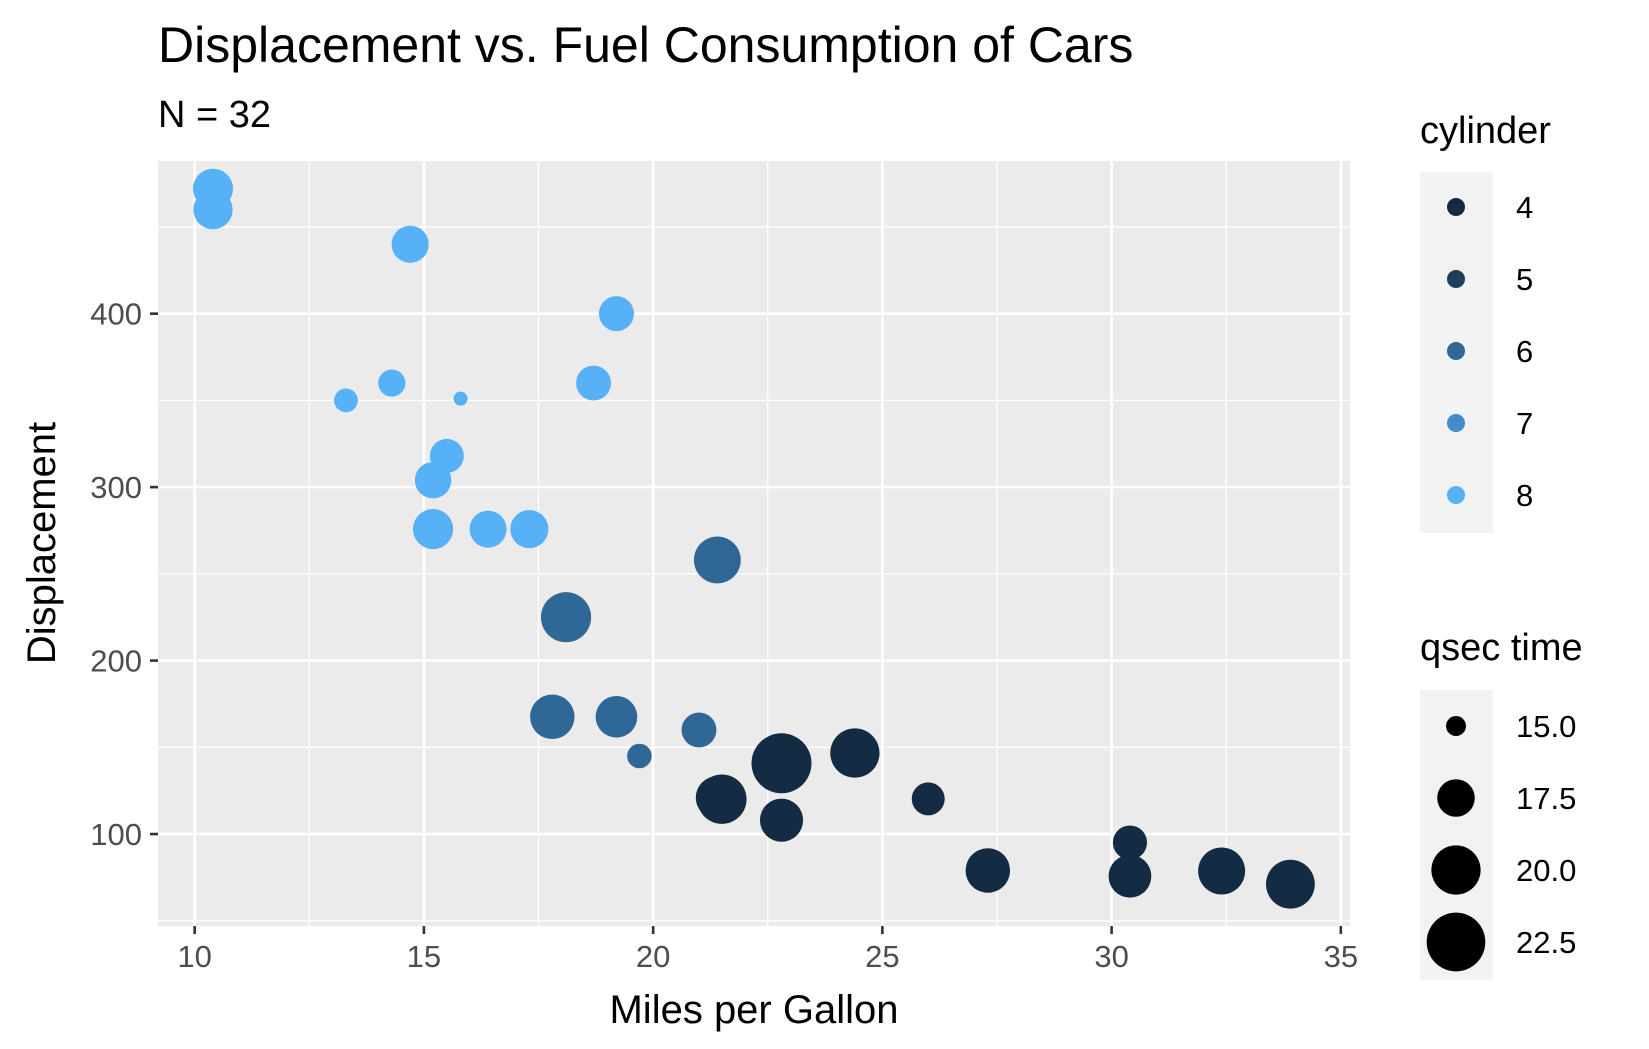 The image size is (1649, 1049). Describe the element at coordinates (1524, 279) in the screenshot. I see `cylinder-legend-label: 5` at that location.